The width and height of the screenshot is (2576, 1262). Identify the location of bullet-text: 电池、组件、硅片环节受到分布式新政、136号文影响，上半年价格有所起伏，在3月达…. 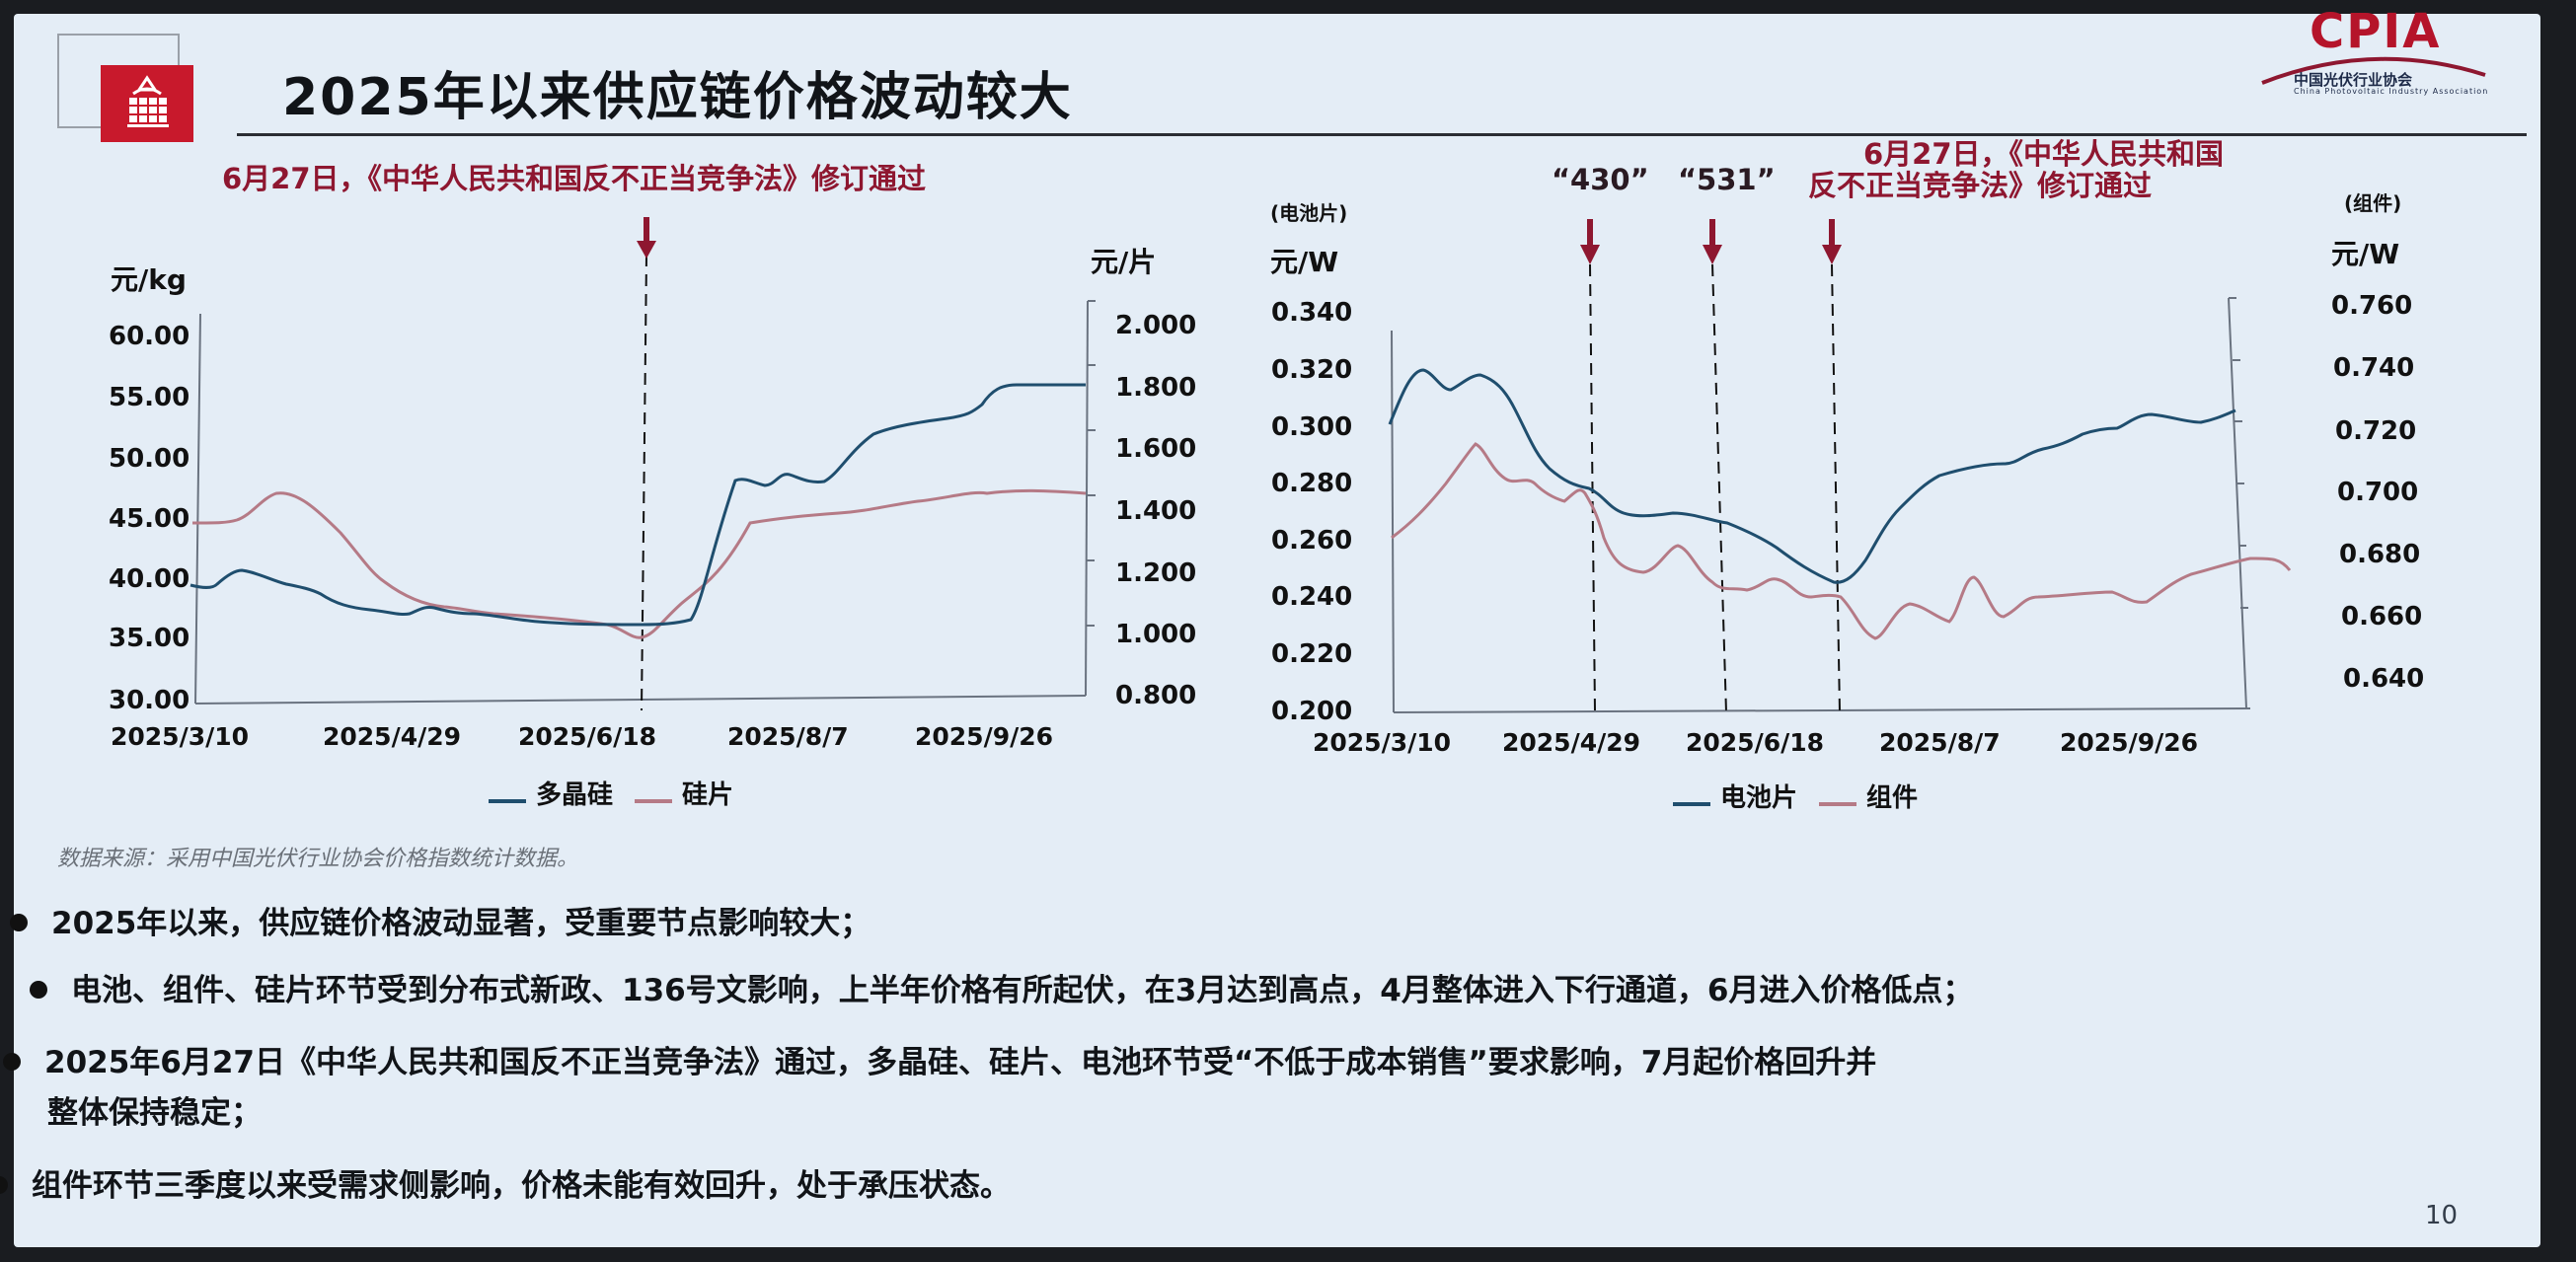
(1023, 990).